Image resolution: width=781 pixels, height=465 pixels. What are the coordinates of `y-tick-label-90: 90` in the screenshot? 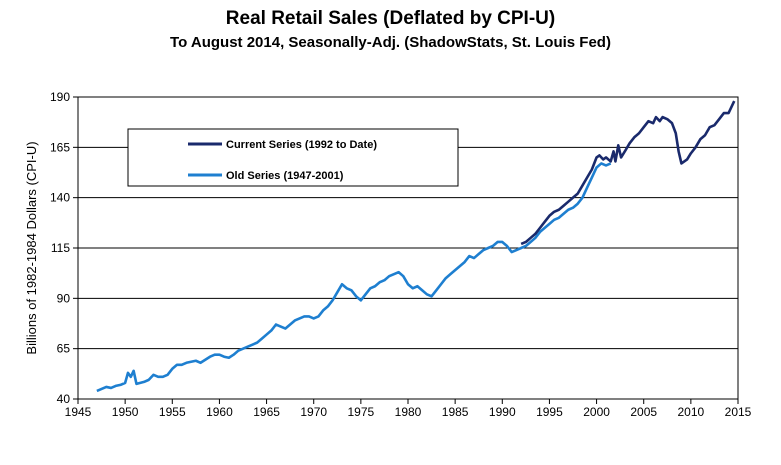 It's located at (64, 298).